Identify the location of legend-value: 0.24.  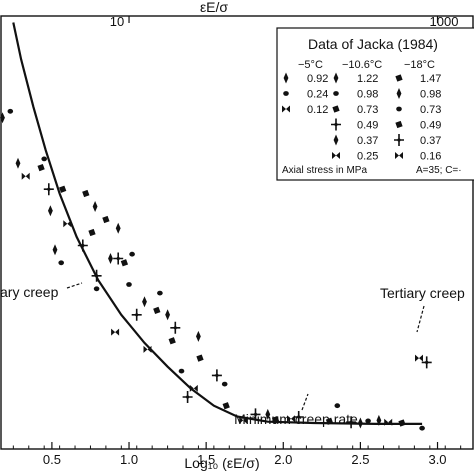
(317, 95).